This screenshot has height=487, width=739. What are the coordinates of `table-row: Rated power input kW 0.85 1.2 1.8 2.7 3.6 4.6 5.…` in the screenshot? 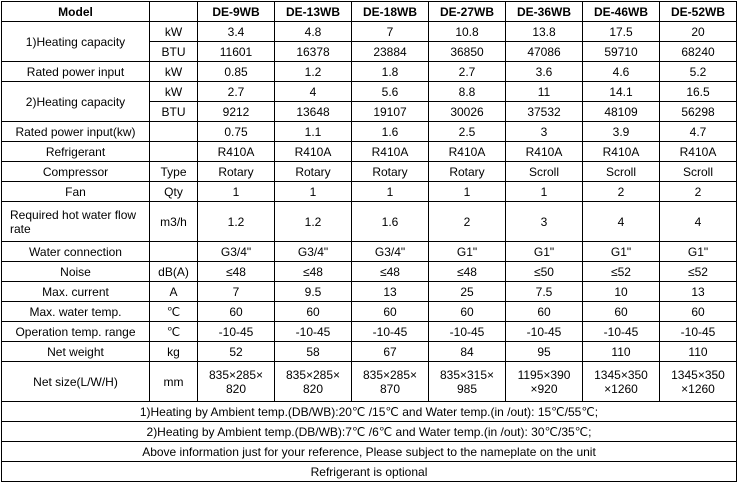 It's located at (369, 71).